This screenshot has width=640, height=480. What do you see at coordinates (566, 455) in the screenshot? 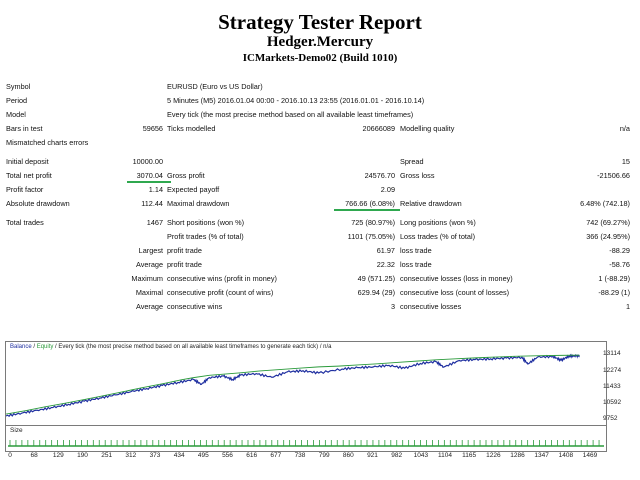
I see `x-tick-label: 1408` at bounding box center [566, 455].